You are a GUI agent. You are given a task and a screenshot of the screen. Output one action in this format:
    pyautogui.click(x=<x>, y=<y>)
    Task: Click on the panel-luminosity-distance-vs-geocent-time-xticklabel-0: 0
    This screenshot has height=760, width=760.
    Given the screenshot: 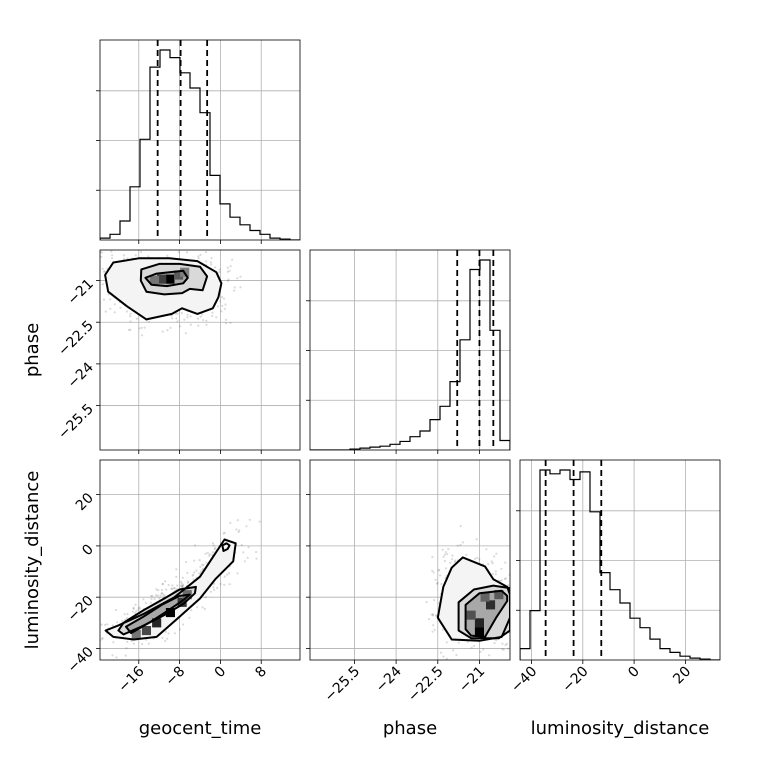 What is the action you would take?
    pyautogui.click(x=221, y=673)
    